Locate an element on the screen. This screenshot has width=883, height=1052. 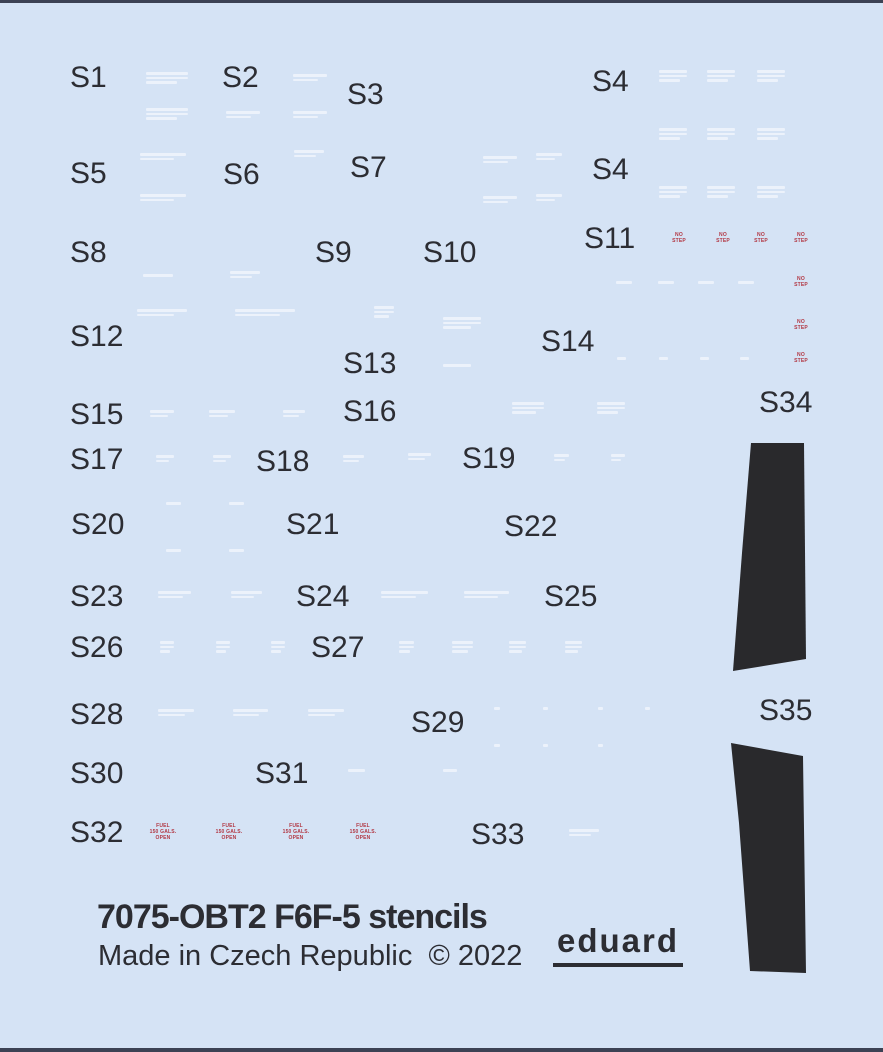
decal-label-s20: S20 is located at coordinates (98, 524).